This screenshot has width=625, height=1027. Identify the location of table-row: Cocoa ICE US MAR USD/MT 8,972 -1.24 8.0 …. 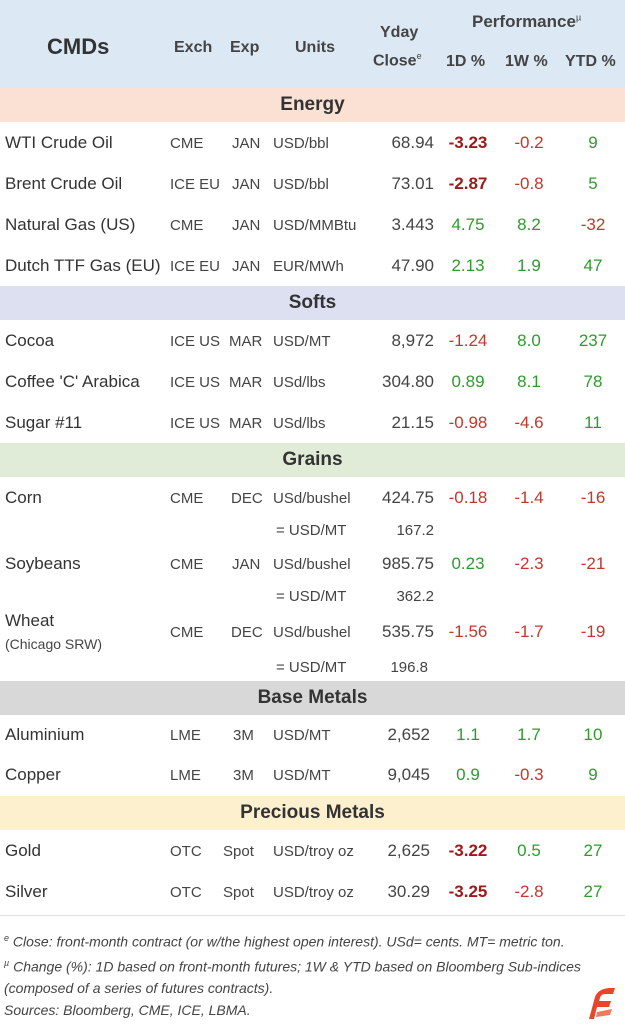
(312, 340).